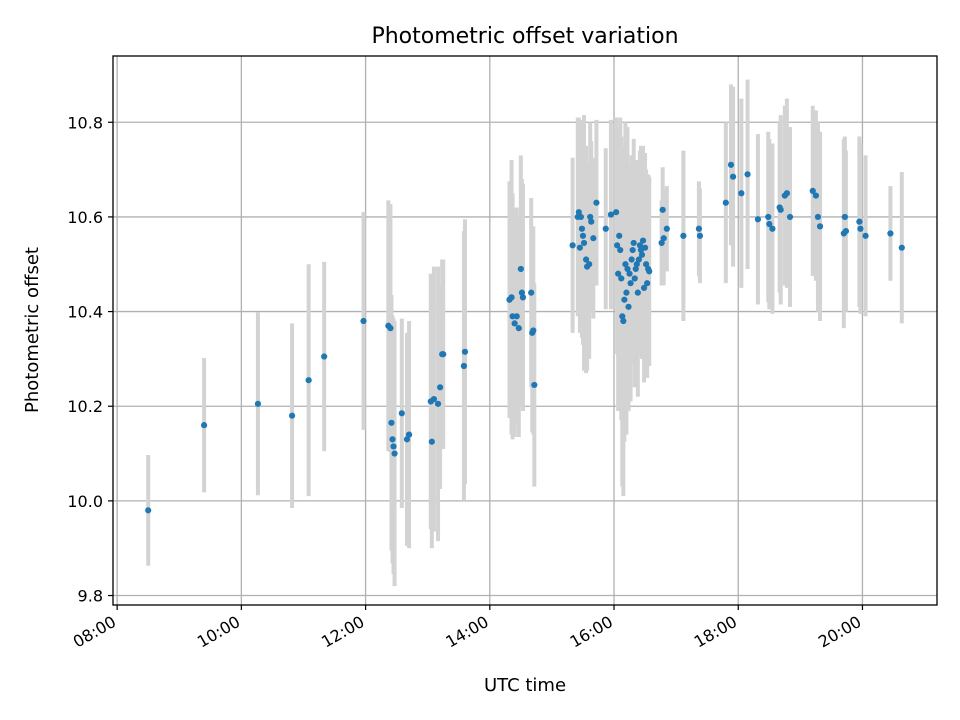 The image size is (960, 720). Describe the element at coordinates (85, 217) in the screenshot. I see `y-tick-label: 10.6` at that location.